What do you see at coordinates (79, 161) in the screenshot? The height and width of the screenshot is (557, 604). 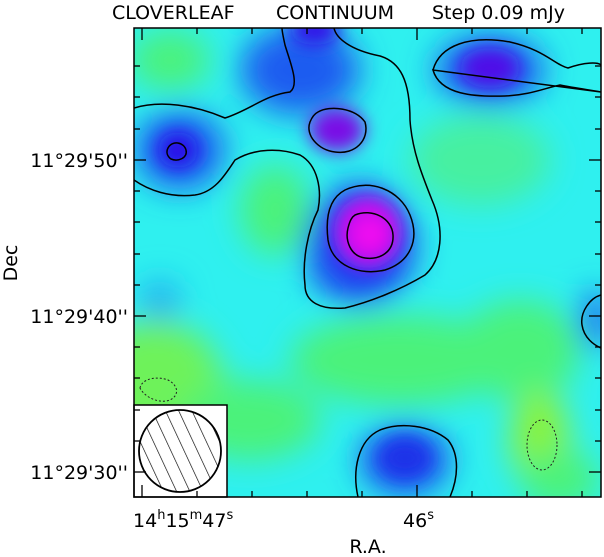 I see `y-tick-label-1: 11°29'50''` at bounding box center [79, 161].